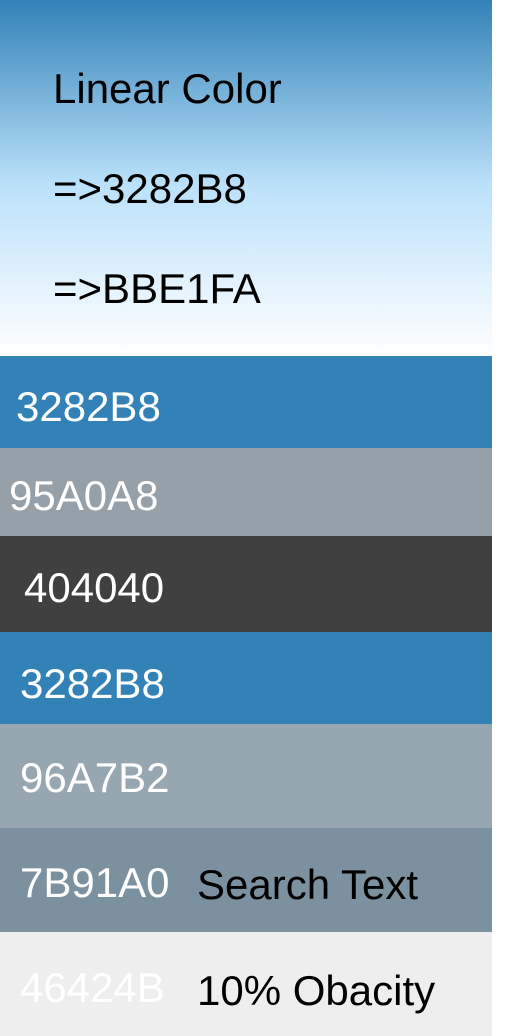 Image resolution: width=516 pixels, height=1036 pixels. Describe the element at coordinates (94, 587) in the screenshot. I see `swatch-label: 404040` at that location.